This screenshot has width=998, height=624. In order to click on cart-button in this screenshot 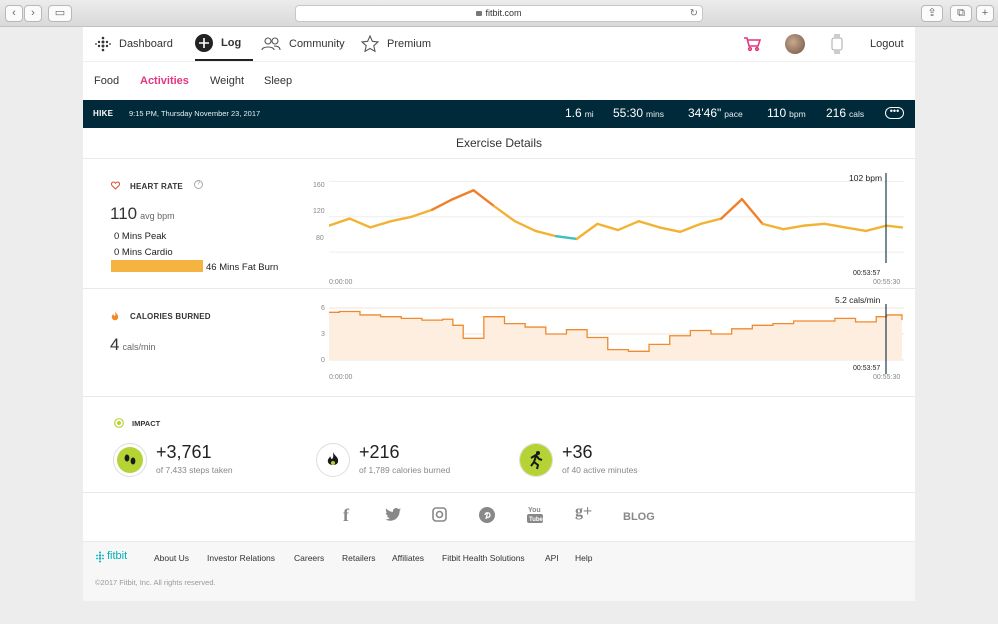, I will do `click(752, 44)`.